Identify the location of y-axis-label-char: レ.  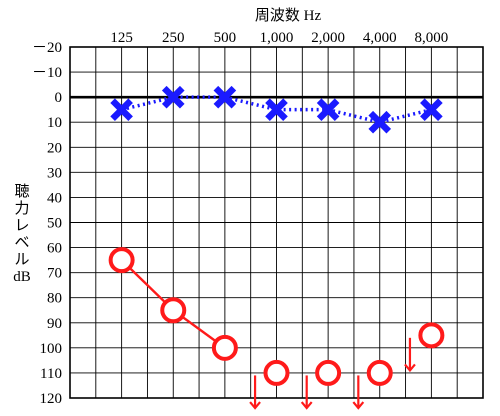
(21, 226).